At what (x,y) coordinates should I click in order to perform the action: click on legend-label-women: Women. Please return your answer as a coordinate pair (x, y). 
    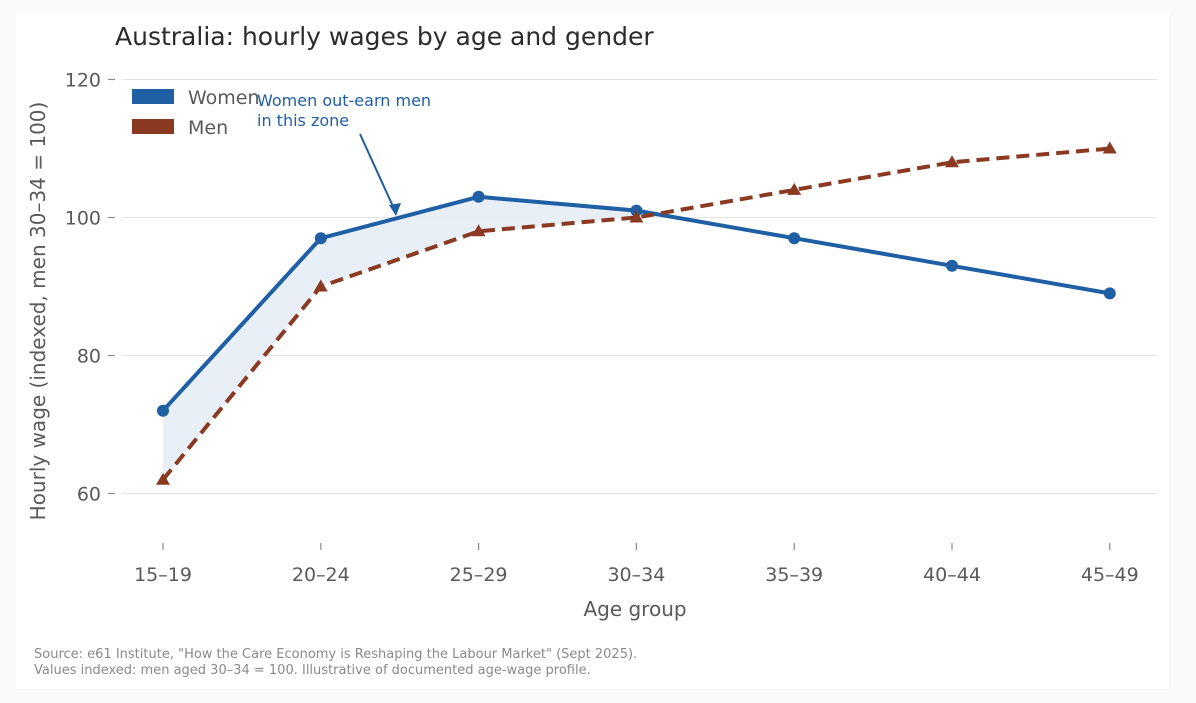
    Looking at the image, I should click on (224, 98).